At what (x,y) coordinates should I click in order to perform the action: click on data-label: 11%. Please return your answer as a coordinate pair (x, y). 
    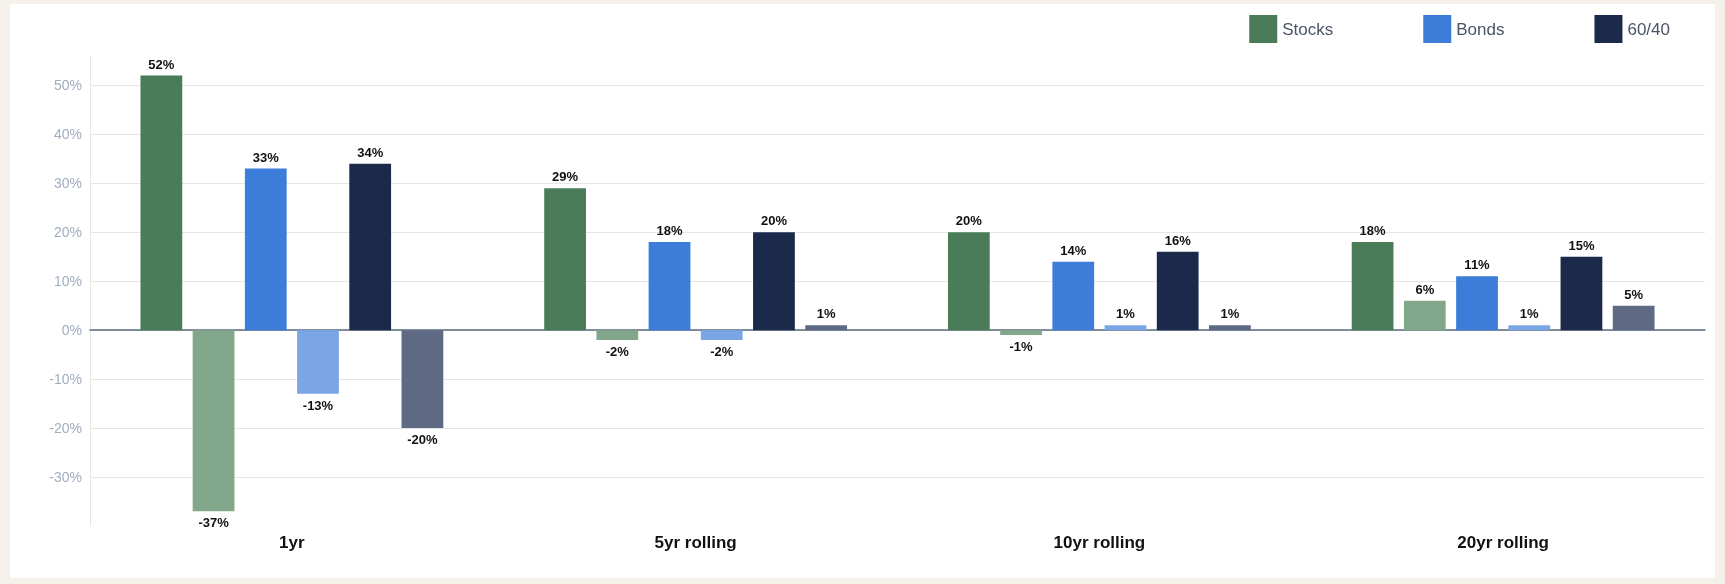
    Looking at the image, I should click on (1477, 265).